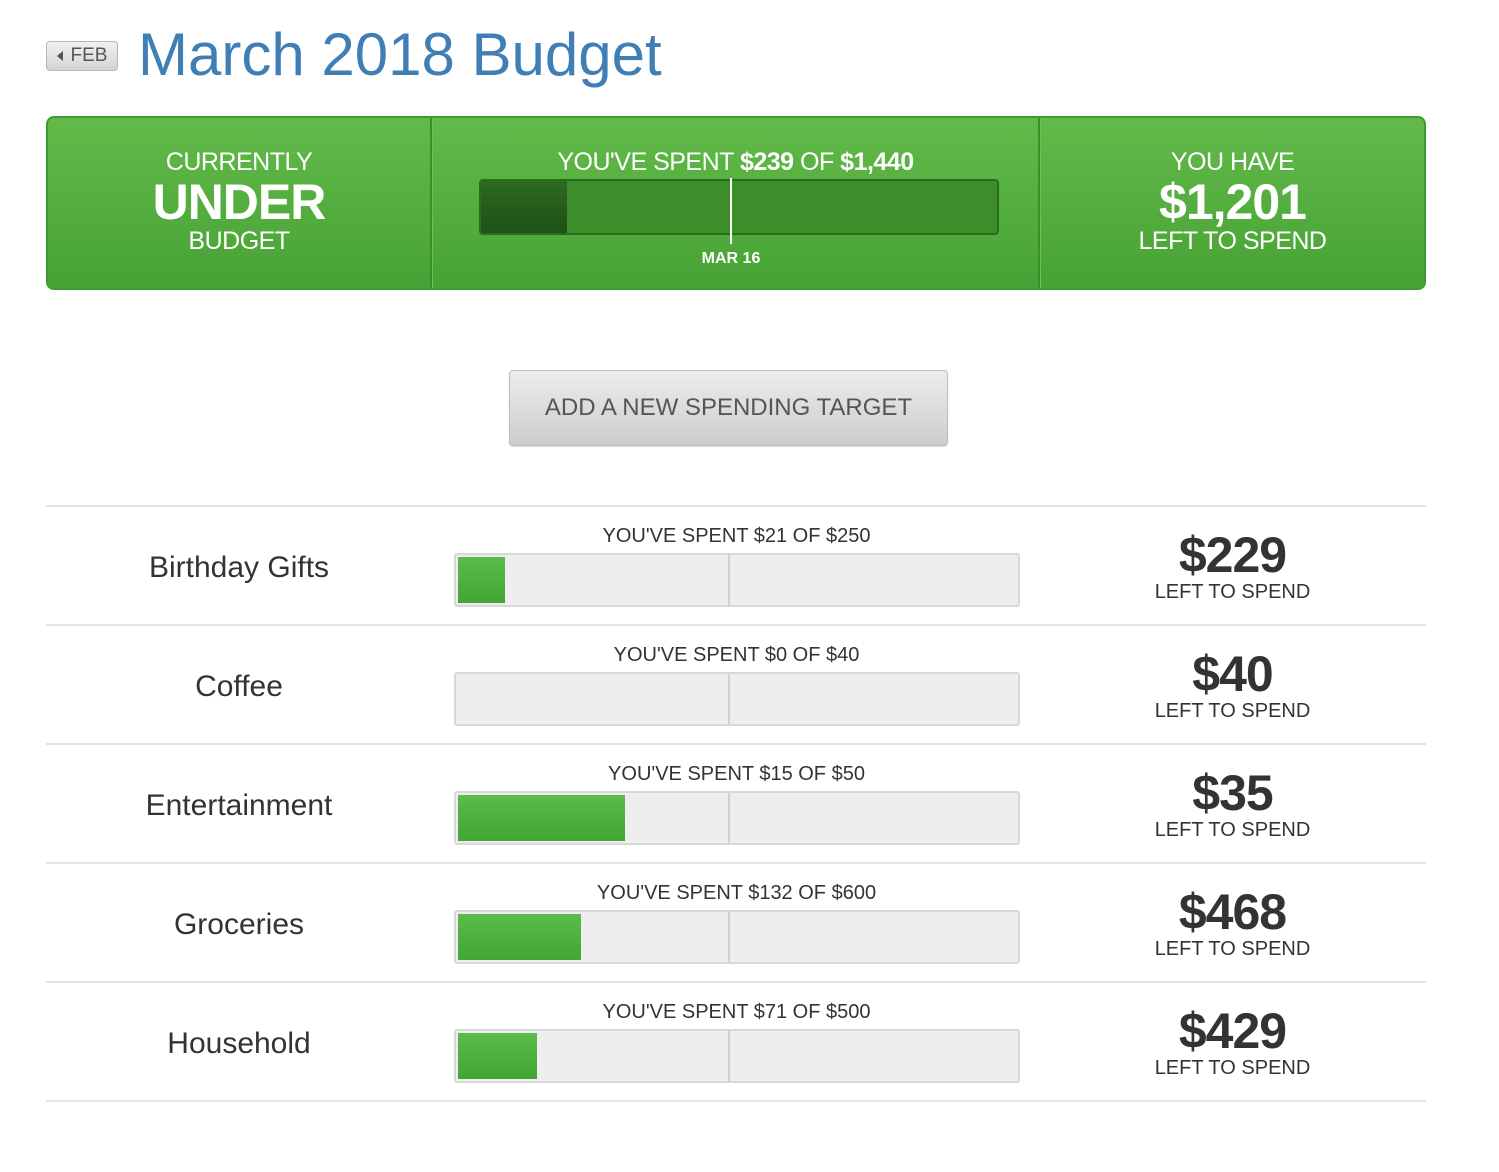  What do you see at coordinates (239, 241) in the screenshot?
I see `status-bottom-text: BUDGET` at bounding box center [239, 241].